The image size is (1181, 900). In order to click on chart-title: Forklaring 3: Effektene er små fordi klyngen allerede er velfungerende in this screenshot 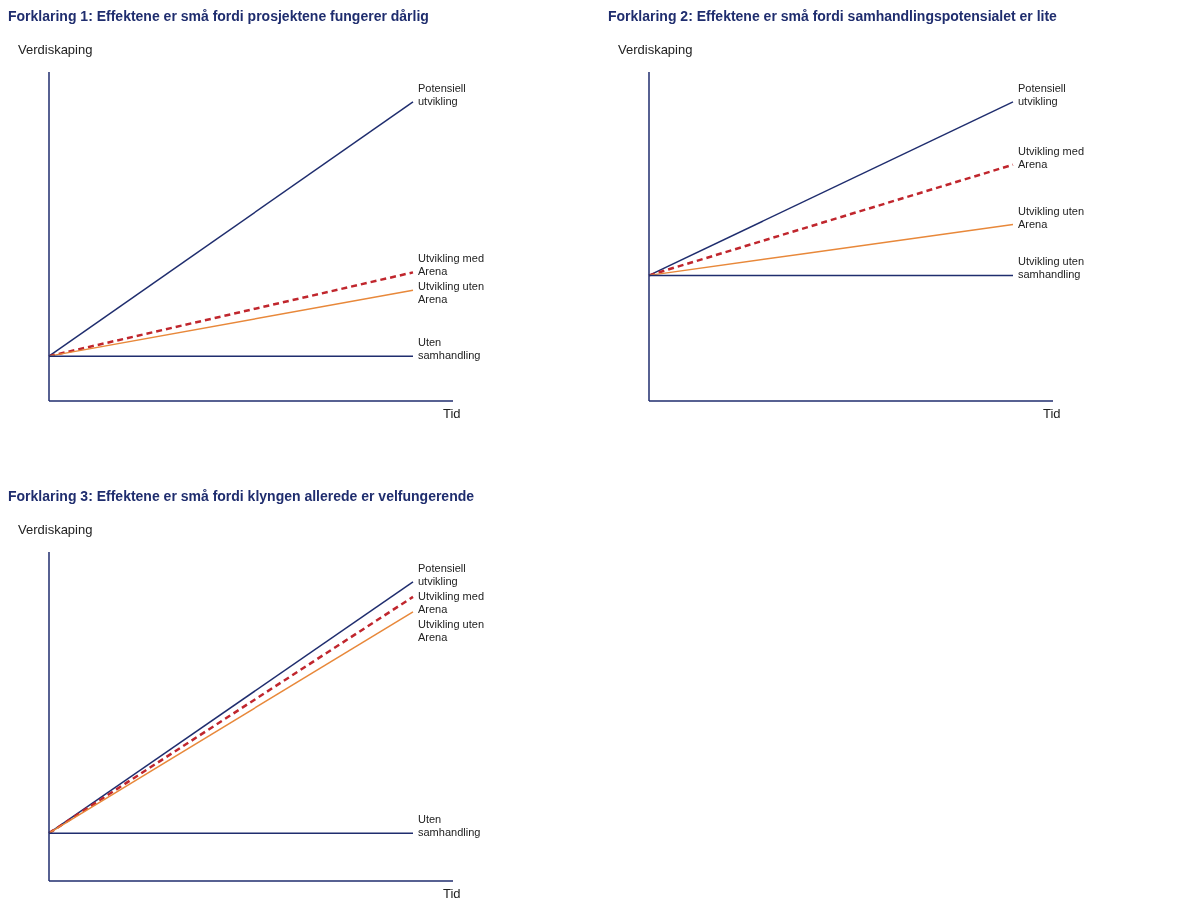, I will do `click(242, 496)`.